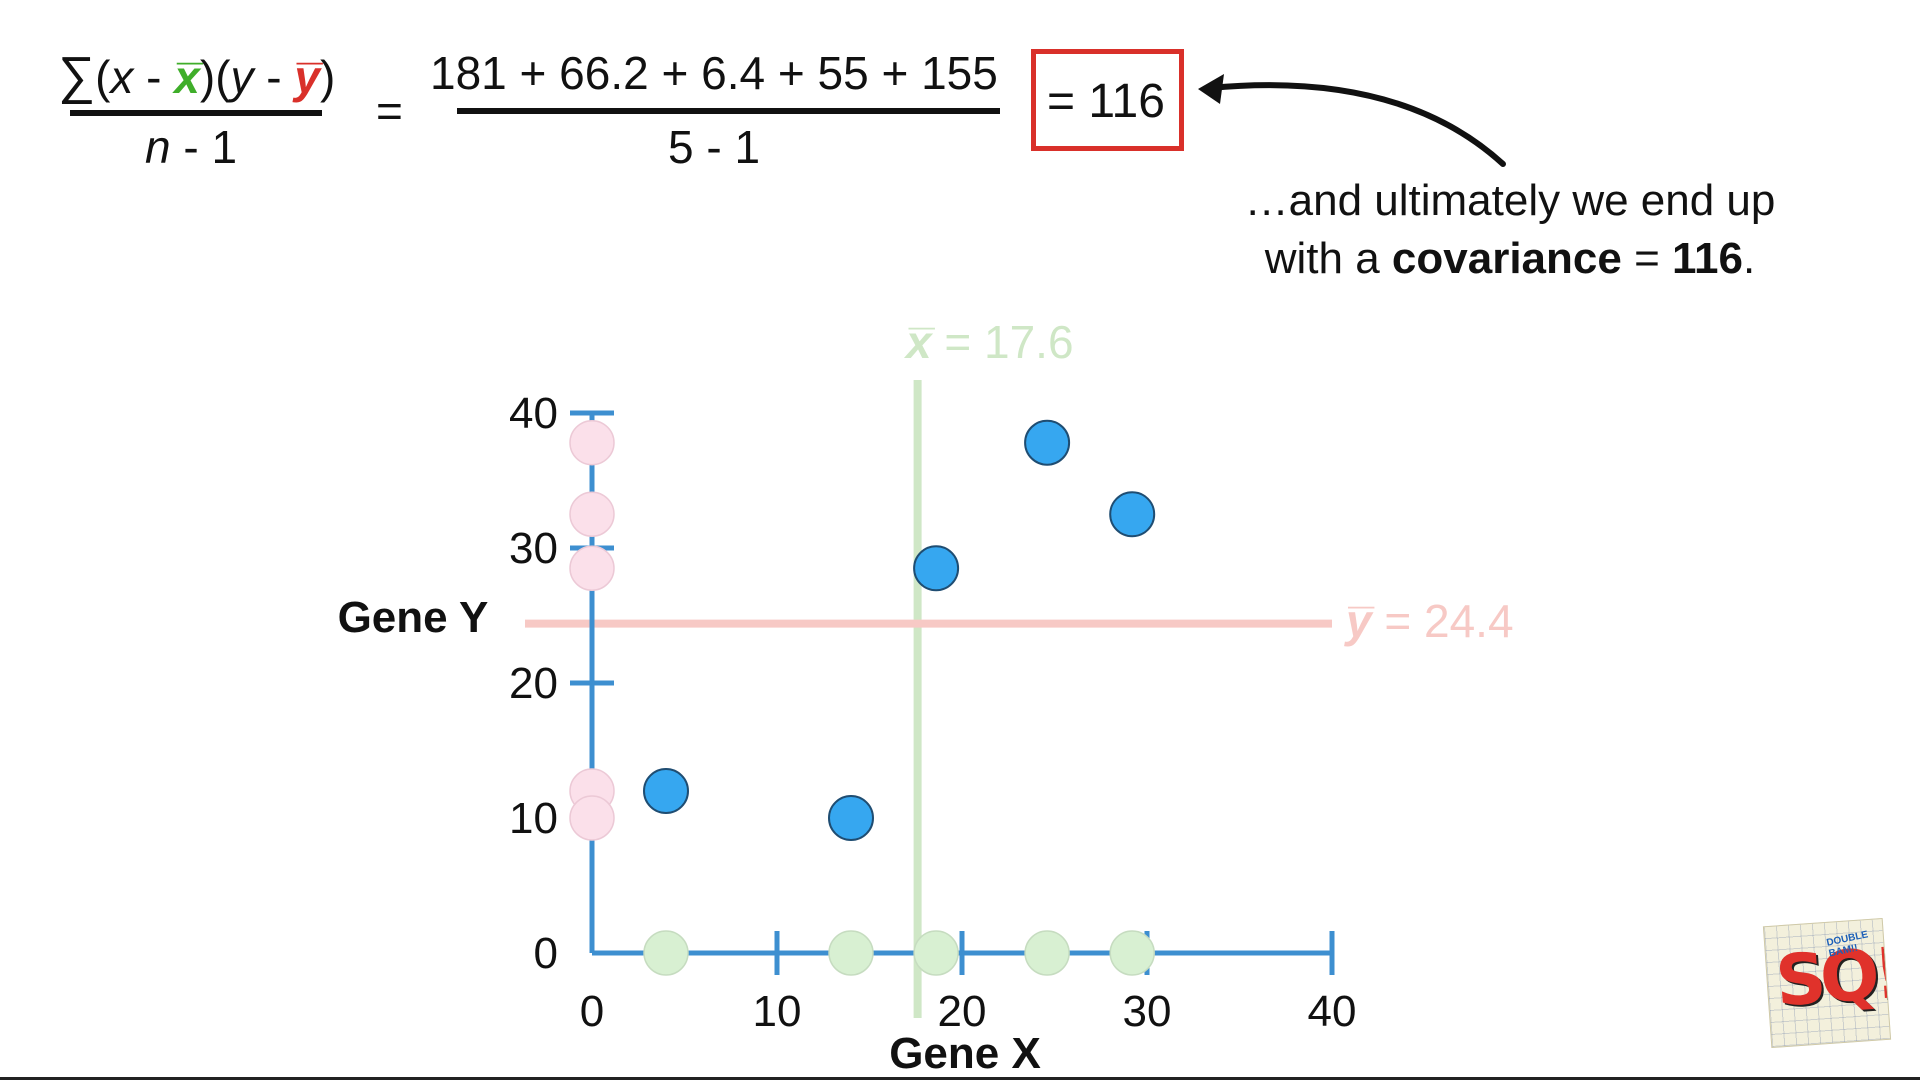 The height and width of the screenshot is (1080, 1920). What do you see at coordinates (196, 113) in the screenshot?
I see `fraction-bar-general` at bounding box center [196, 113].